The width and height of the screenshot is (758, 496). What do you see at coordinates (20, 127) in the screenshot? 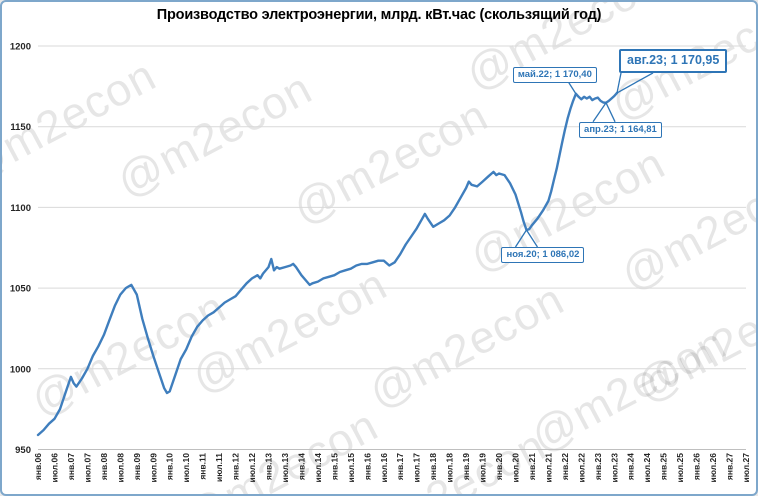
I see `y-tick-label: 1150` at bounding box center [20, 127].